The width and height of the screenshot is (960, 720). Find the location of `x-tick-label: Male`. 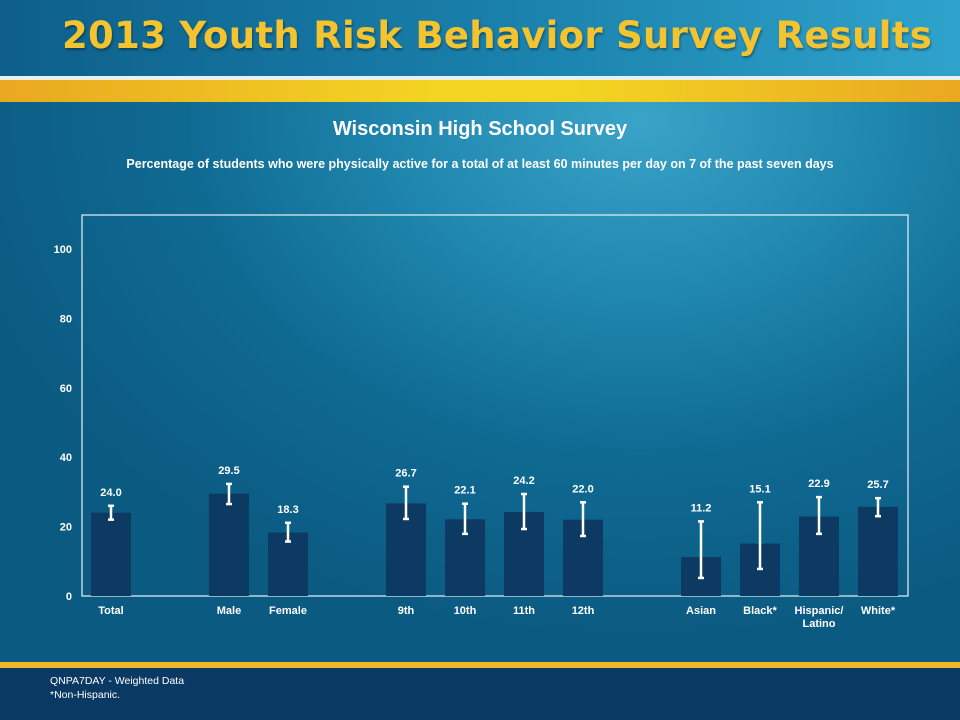

x-tick-label: Male is located at coordinates (229, 611).